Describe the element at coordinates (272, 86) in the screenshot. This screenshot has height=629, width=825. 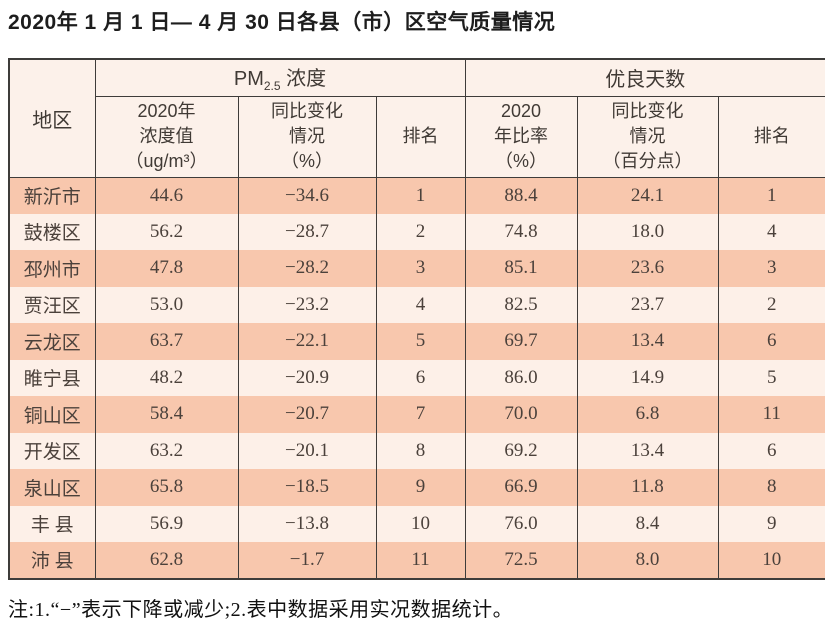
I see `pm-label-subscript: 2.5` at that location.